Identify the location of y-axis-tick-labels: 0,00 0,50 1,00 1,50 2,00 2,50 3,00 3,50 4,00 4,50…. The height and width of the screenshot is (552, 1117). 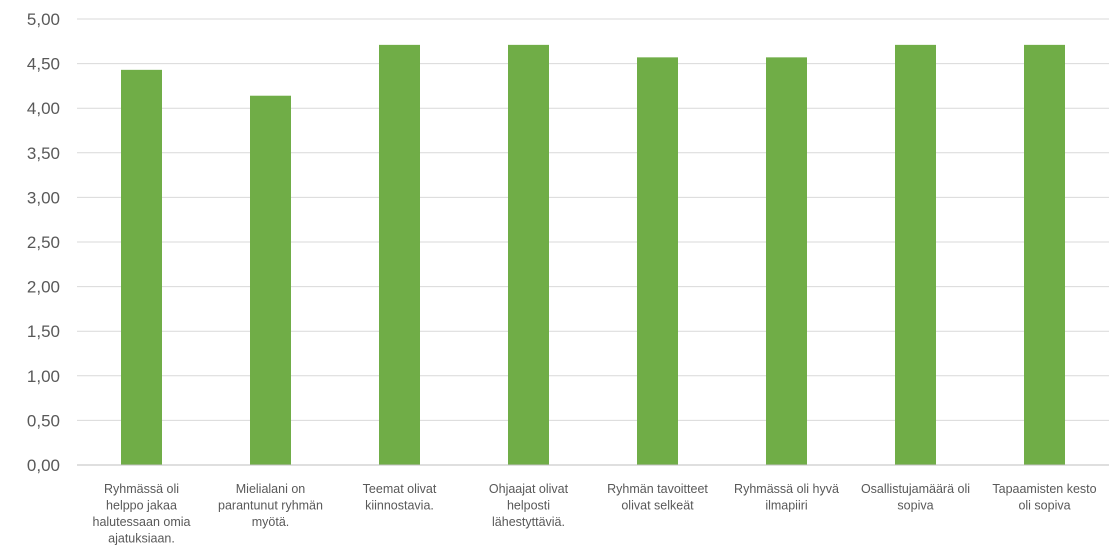
(43, 242).